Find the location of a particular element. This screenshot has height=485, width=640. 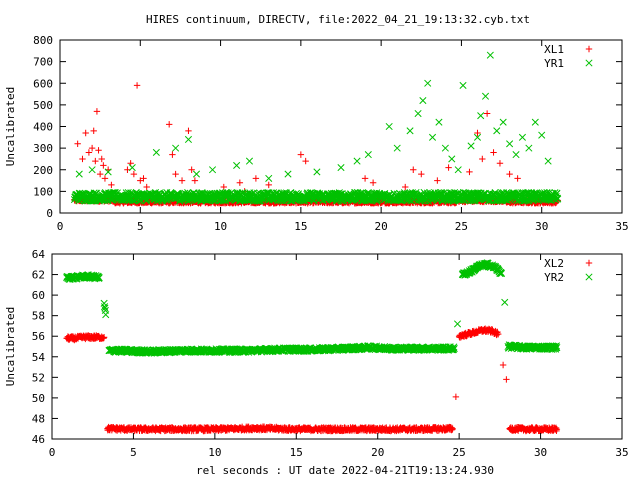

y-tick-label: 46 is located at coordinates (38, 439).